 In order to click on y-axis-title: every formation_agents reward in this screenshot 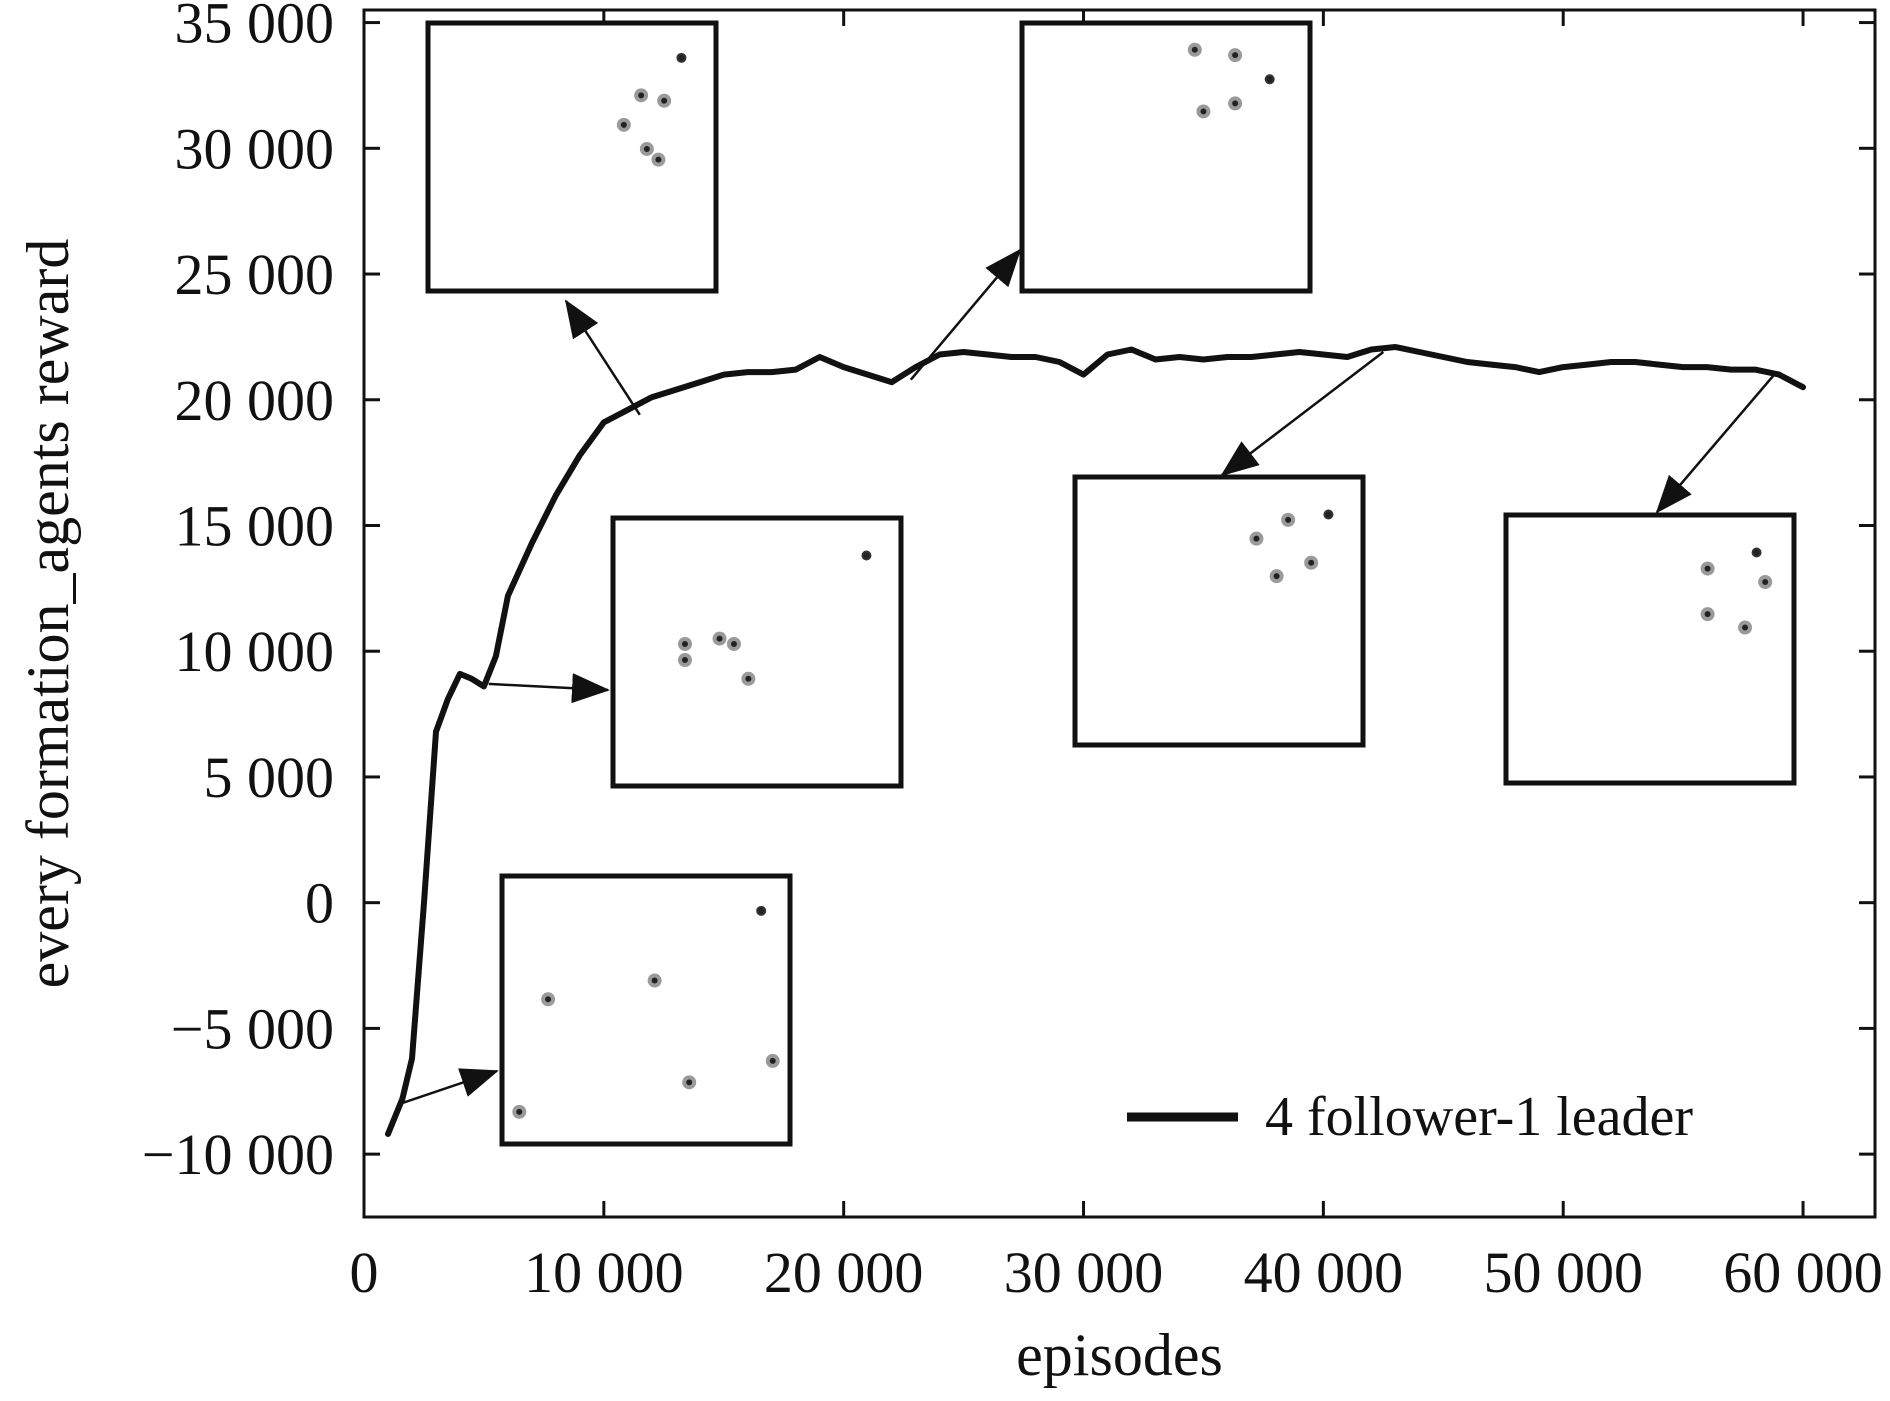, I will do `click(48, 614)`.